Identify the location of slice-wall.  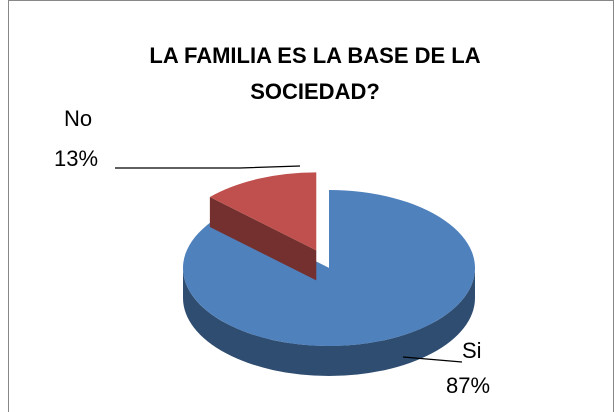
(329, 322).